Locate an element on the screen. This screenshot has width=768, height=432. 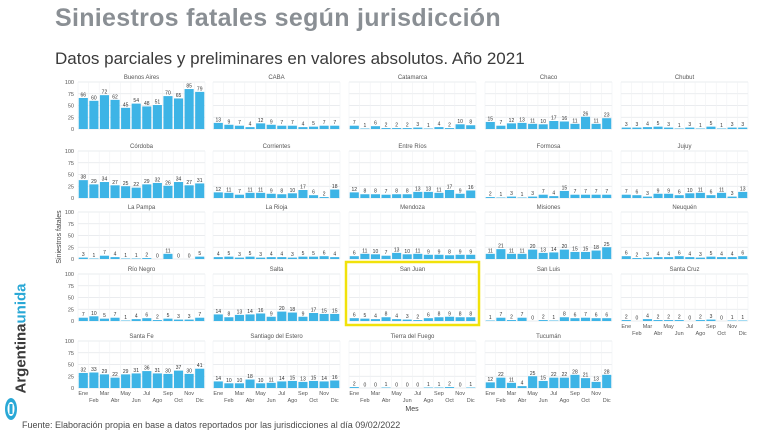
data-label: 31 is located at coordinates (158, 371).